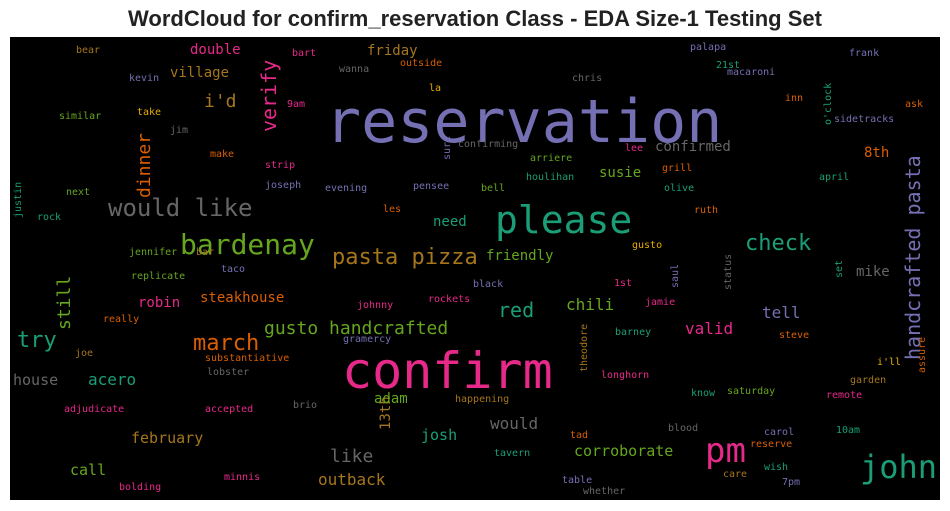  I want to click on word-call: call, so click(88, 470).